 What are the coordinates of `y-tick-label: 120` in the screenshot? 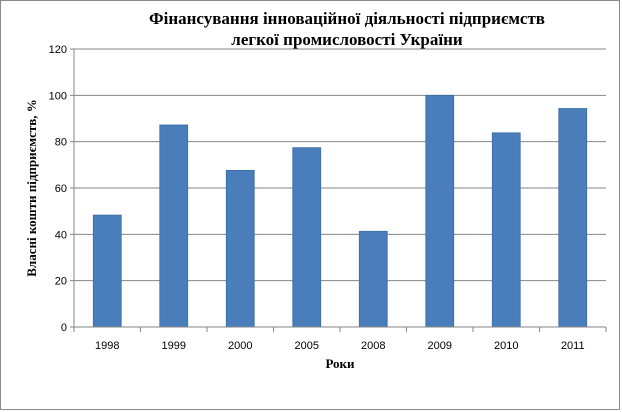 It's located at (58, 50).